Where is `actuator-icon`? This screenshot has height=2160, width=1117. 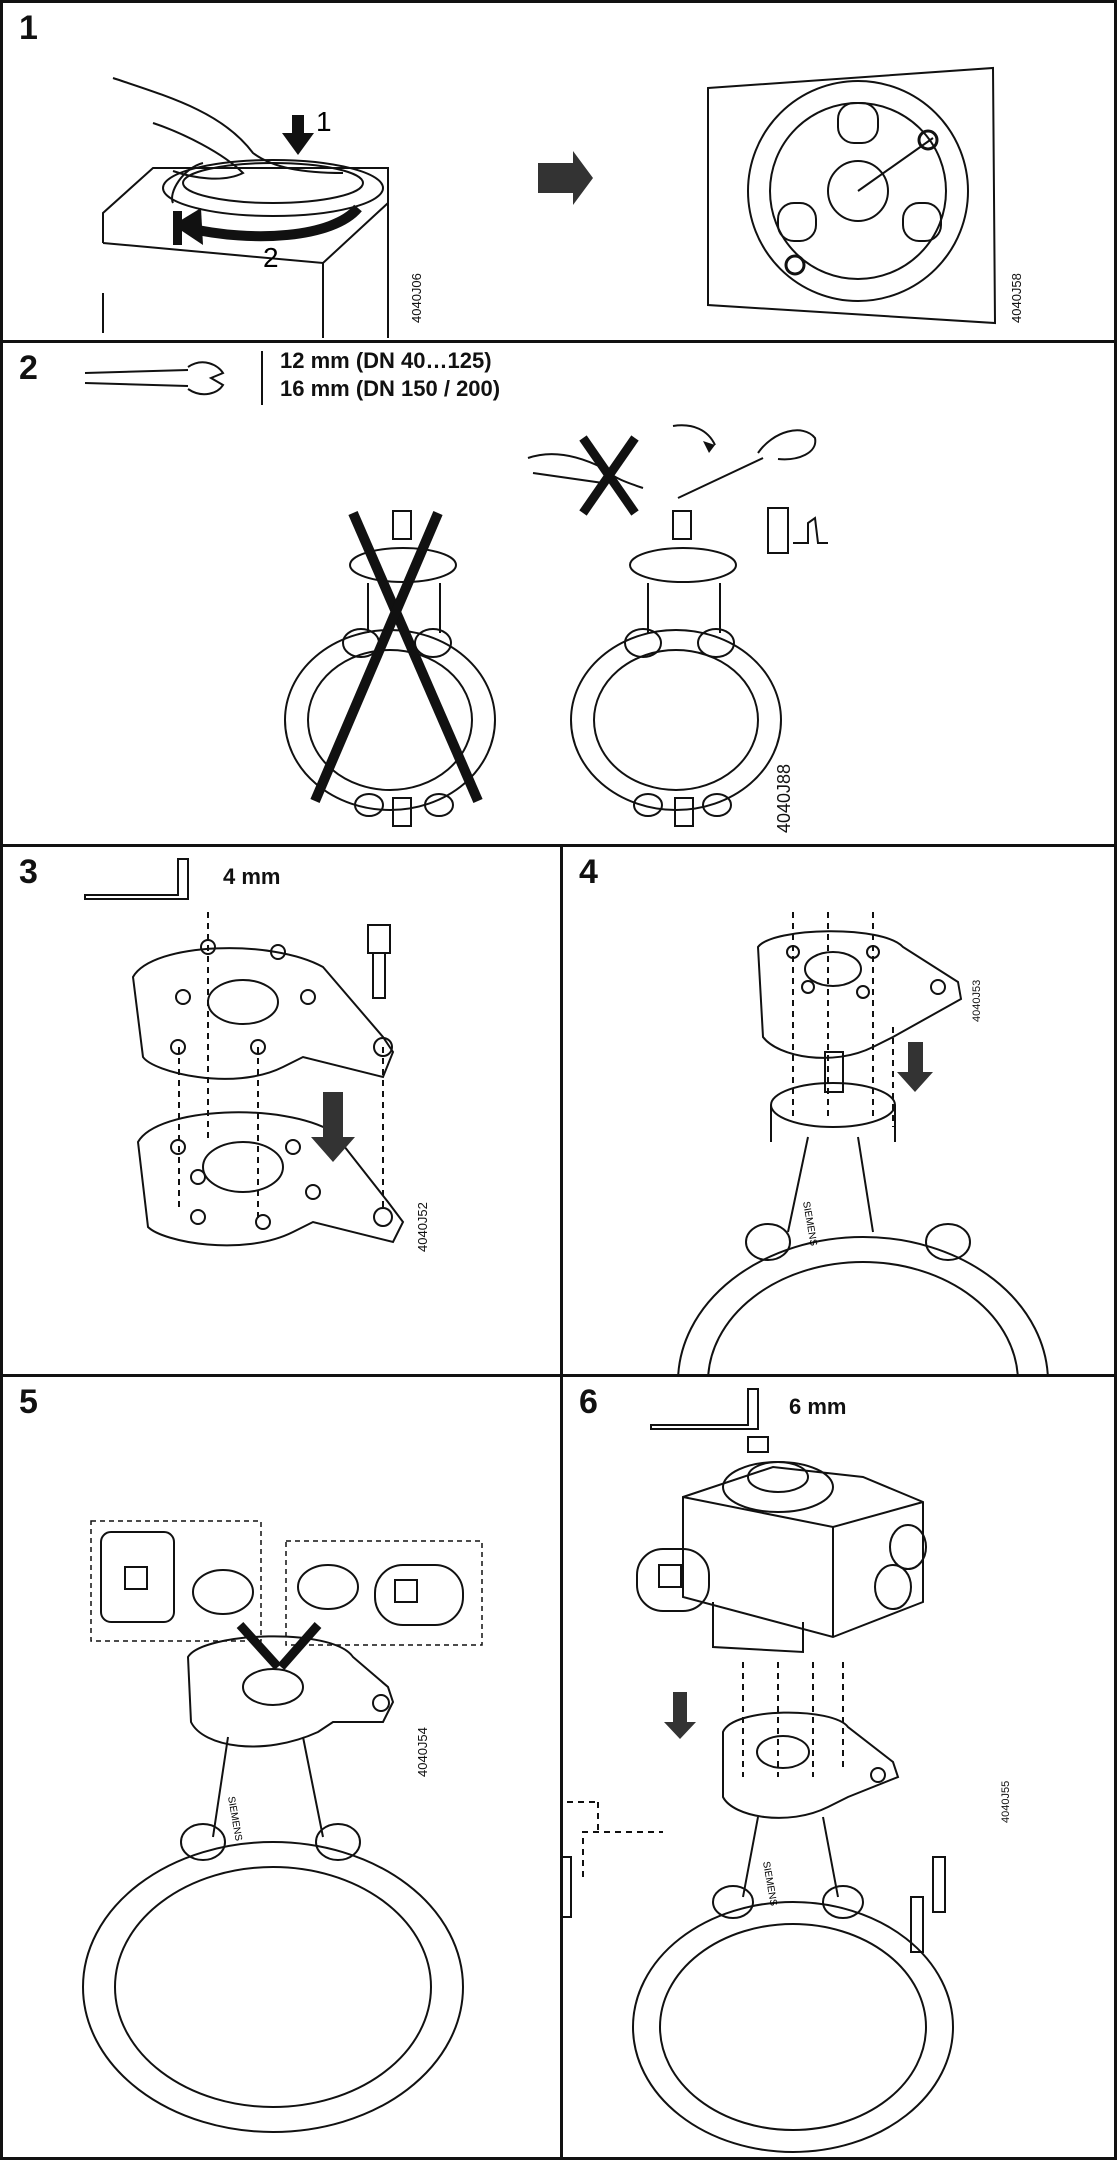
actuator-icon is located at coordinates (804, 1545).